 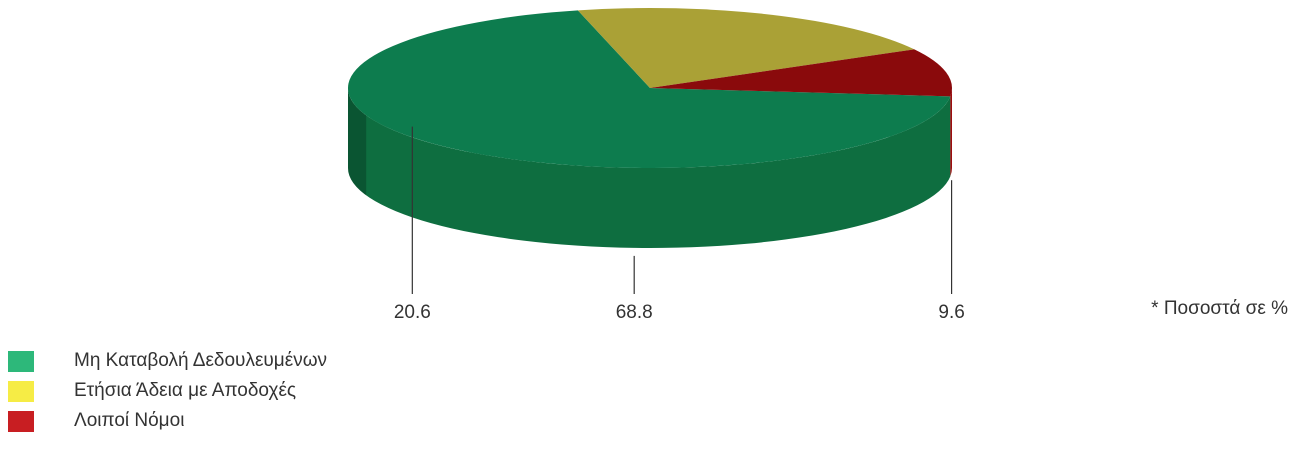 I want to click on pie-side-shade, so click(x=357, y=142).